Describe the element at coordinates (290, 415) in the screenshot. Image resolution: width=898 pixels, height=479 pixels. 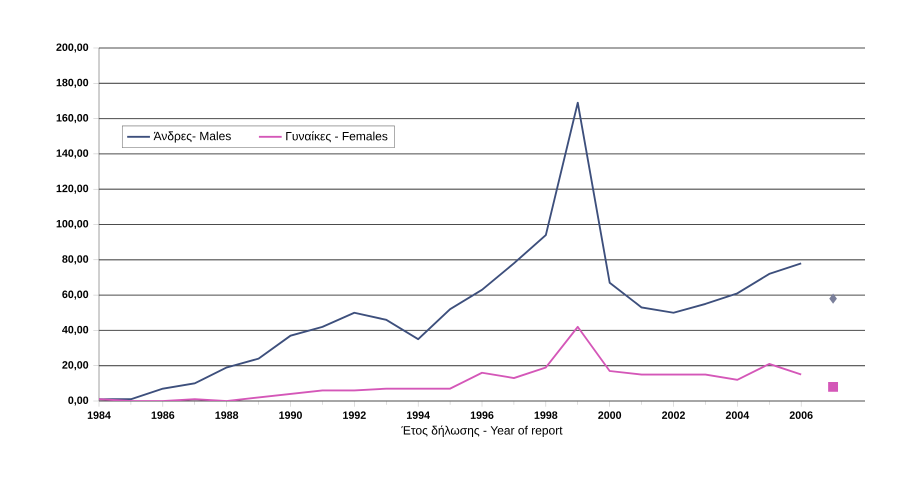
I see `x-tick-label: 1990` at that location.